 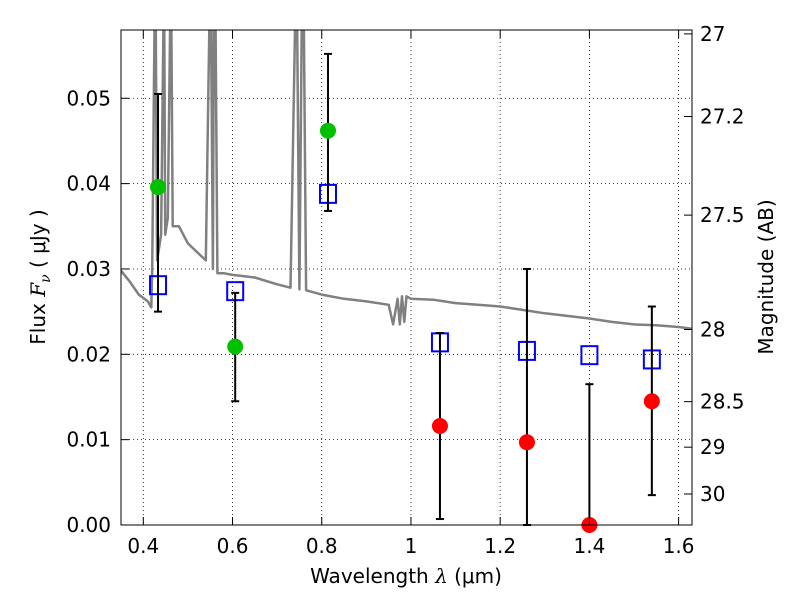 What do you see at coordinates (589, 355) in the screenshot?
I see `model-photometry-square` at bounding box center [589, 355].